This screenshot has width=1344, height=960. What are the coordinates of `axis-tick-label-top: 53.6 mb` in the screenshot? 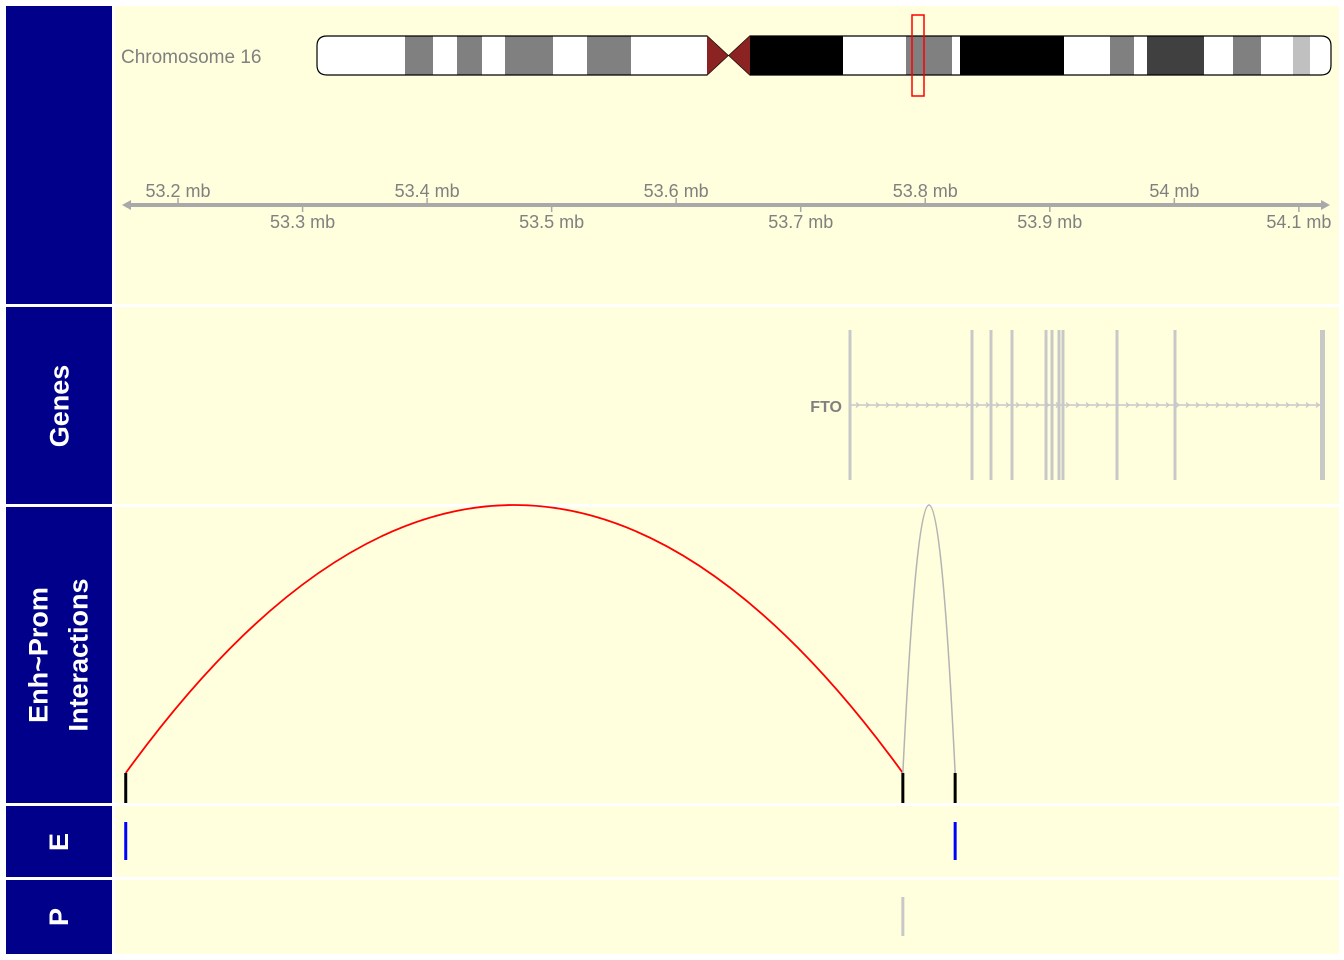 It's located at (676, 191).